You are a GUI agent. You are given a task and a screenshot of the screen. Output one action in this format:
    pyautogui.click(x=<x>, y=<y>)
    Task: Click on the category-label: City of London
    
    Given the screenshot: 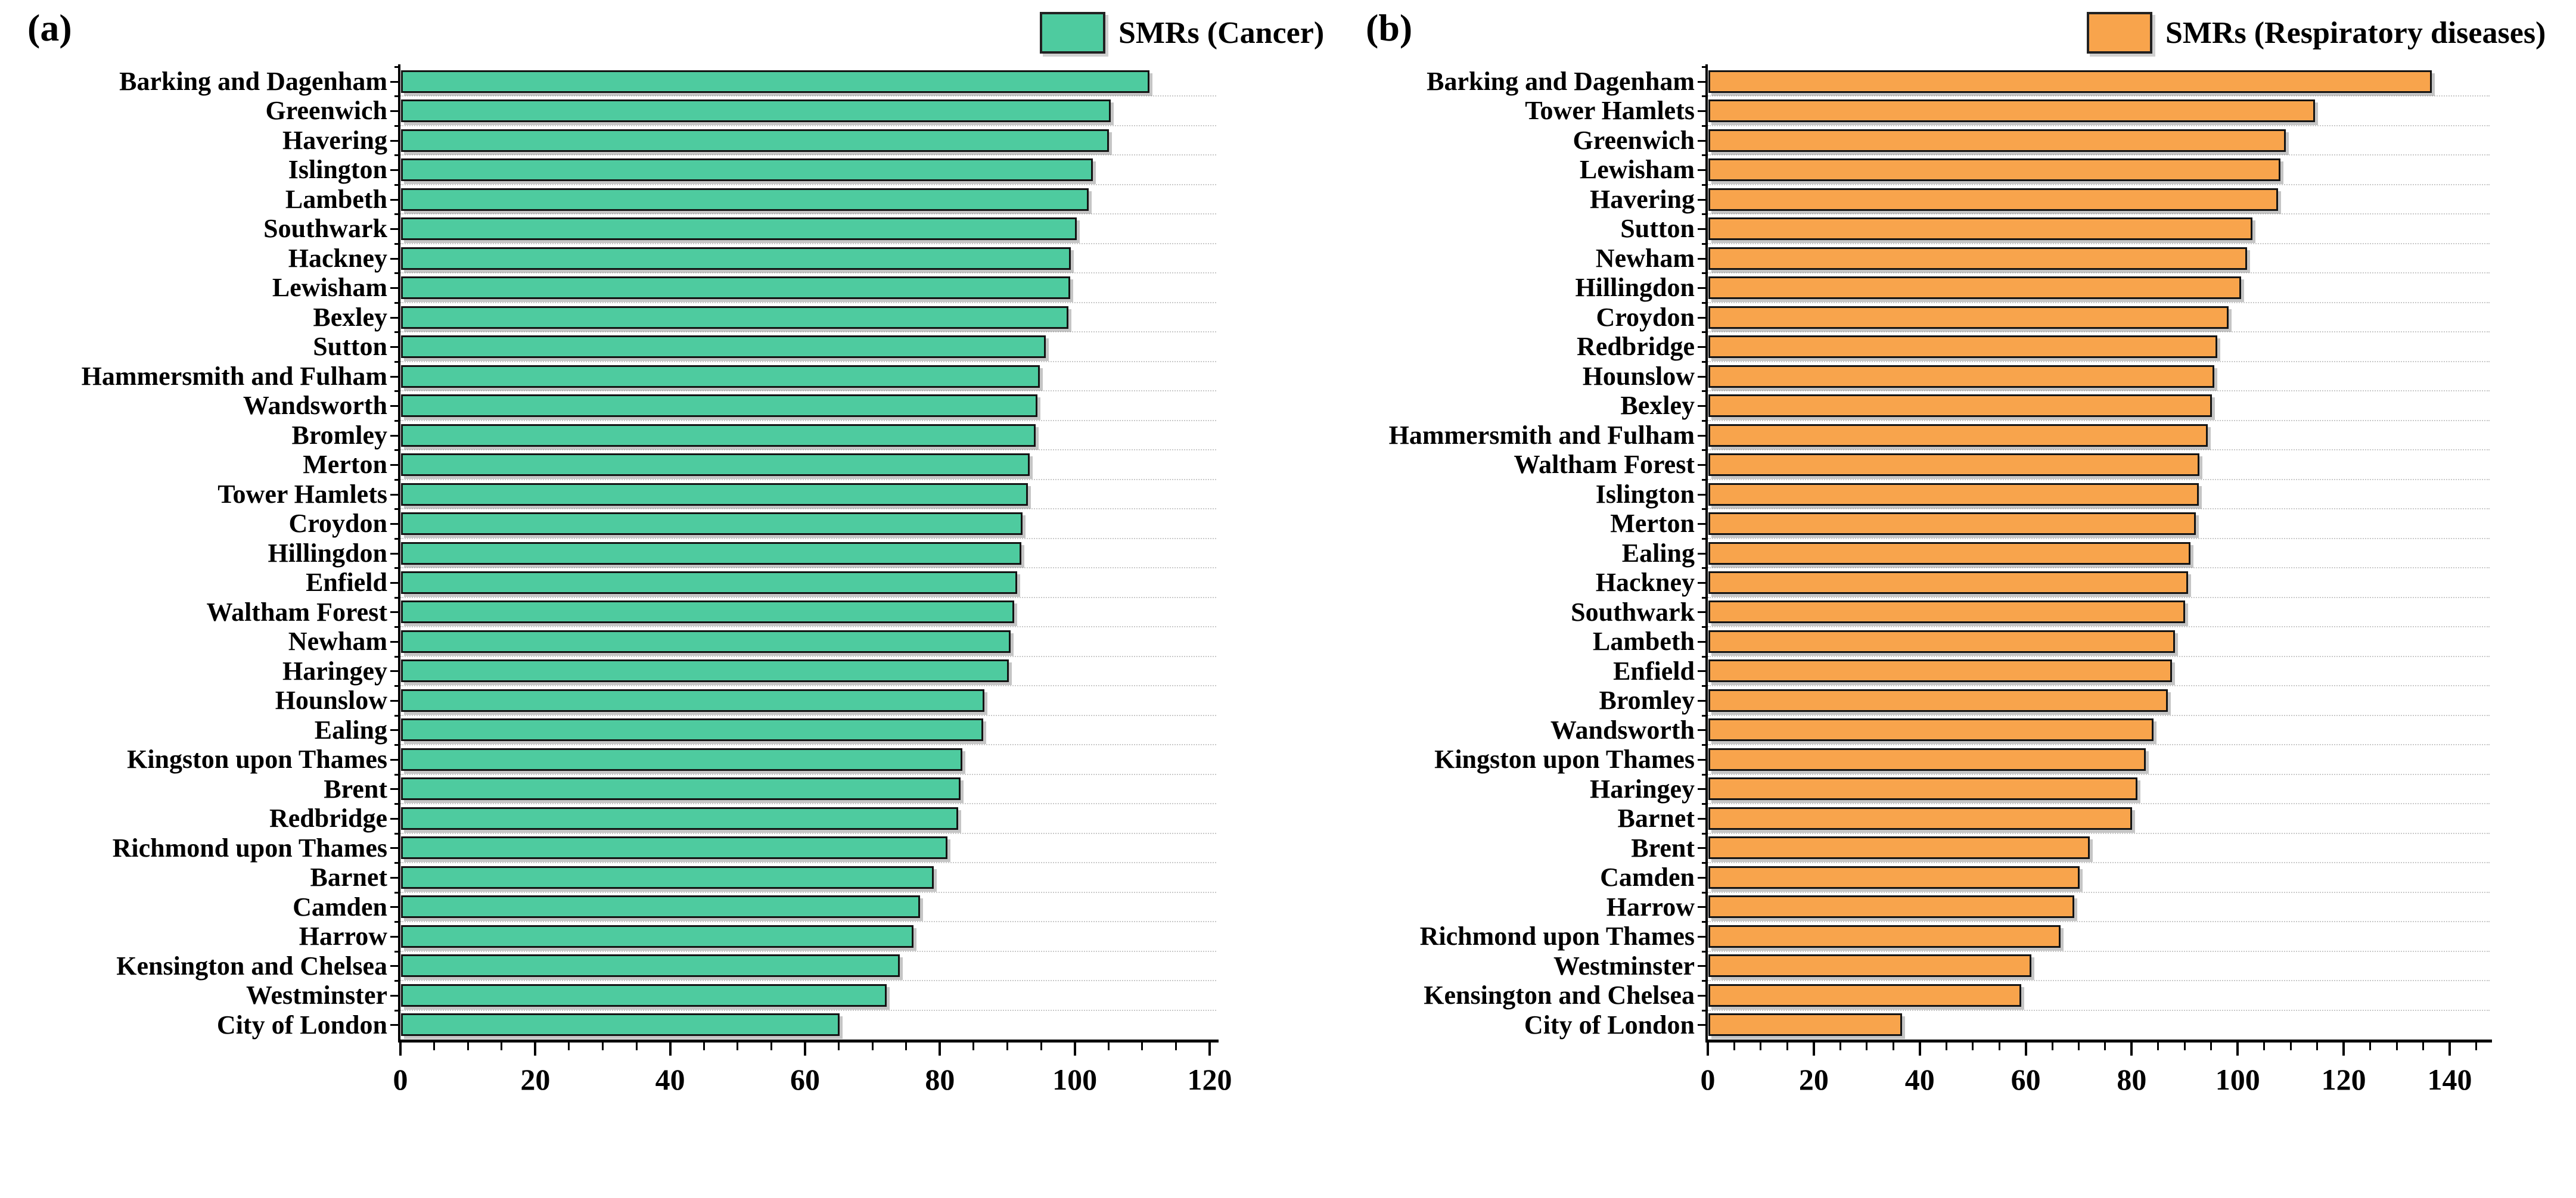 What is the action you would take?
    pyautogui.click(x=1609, y=1025)
    